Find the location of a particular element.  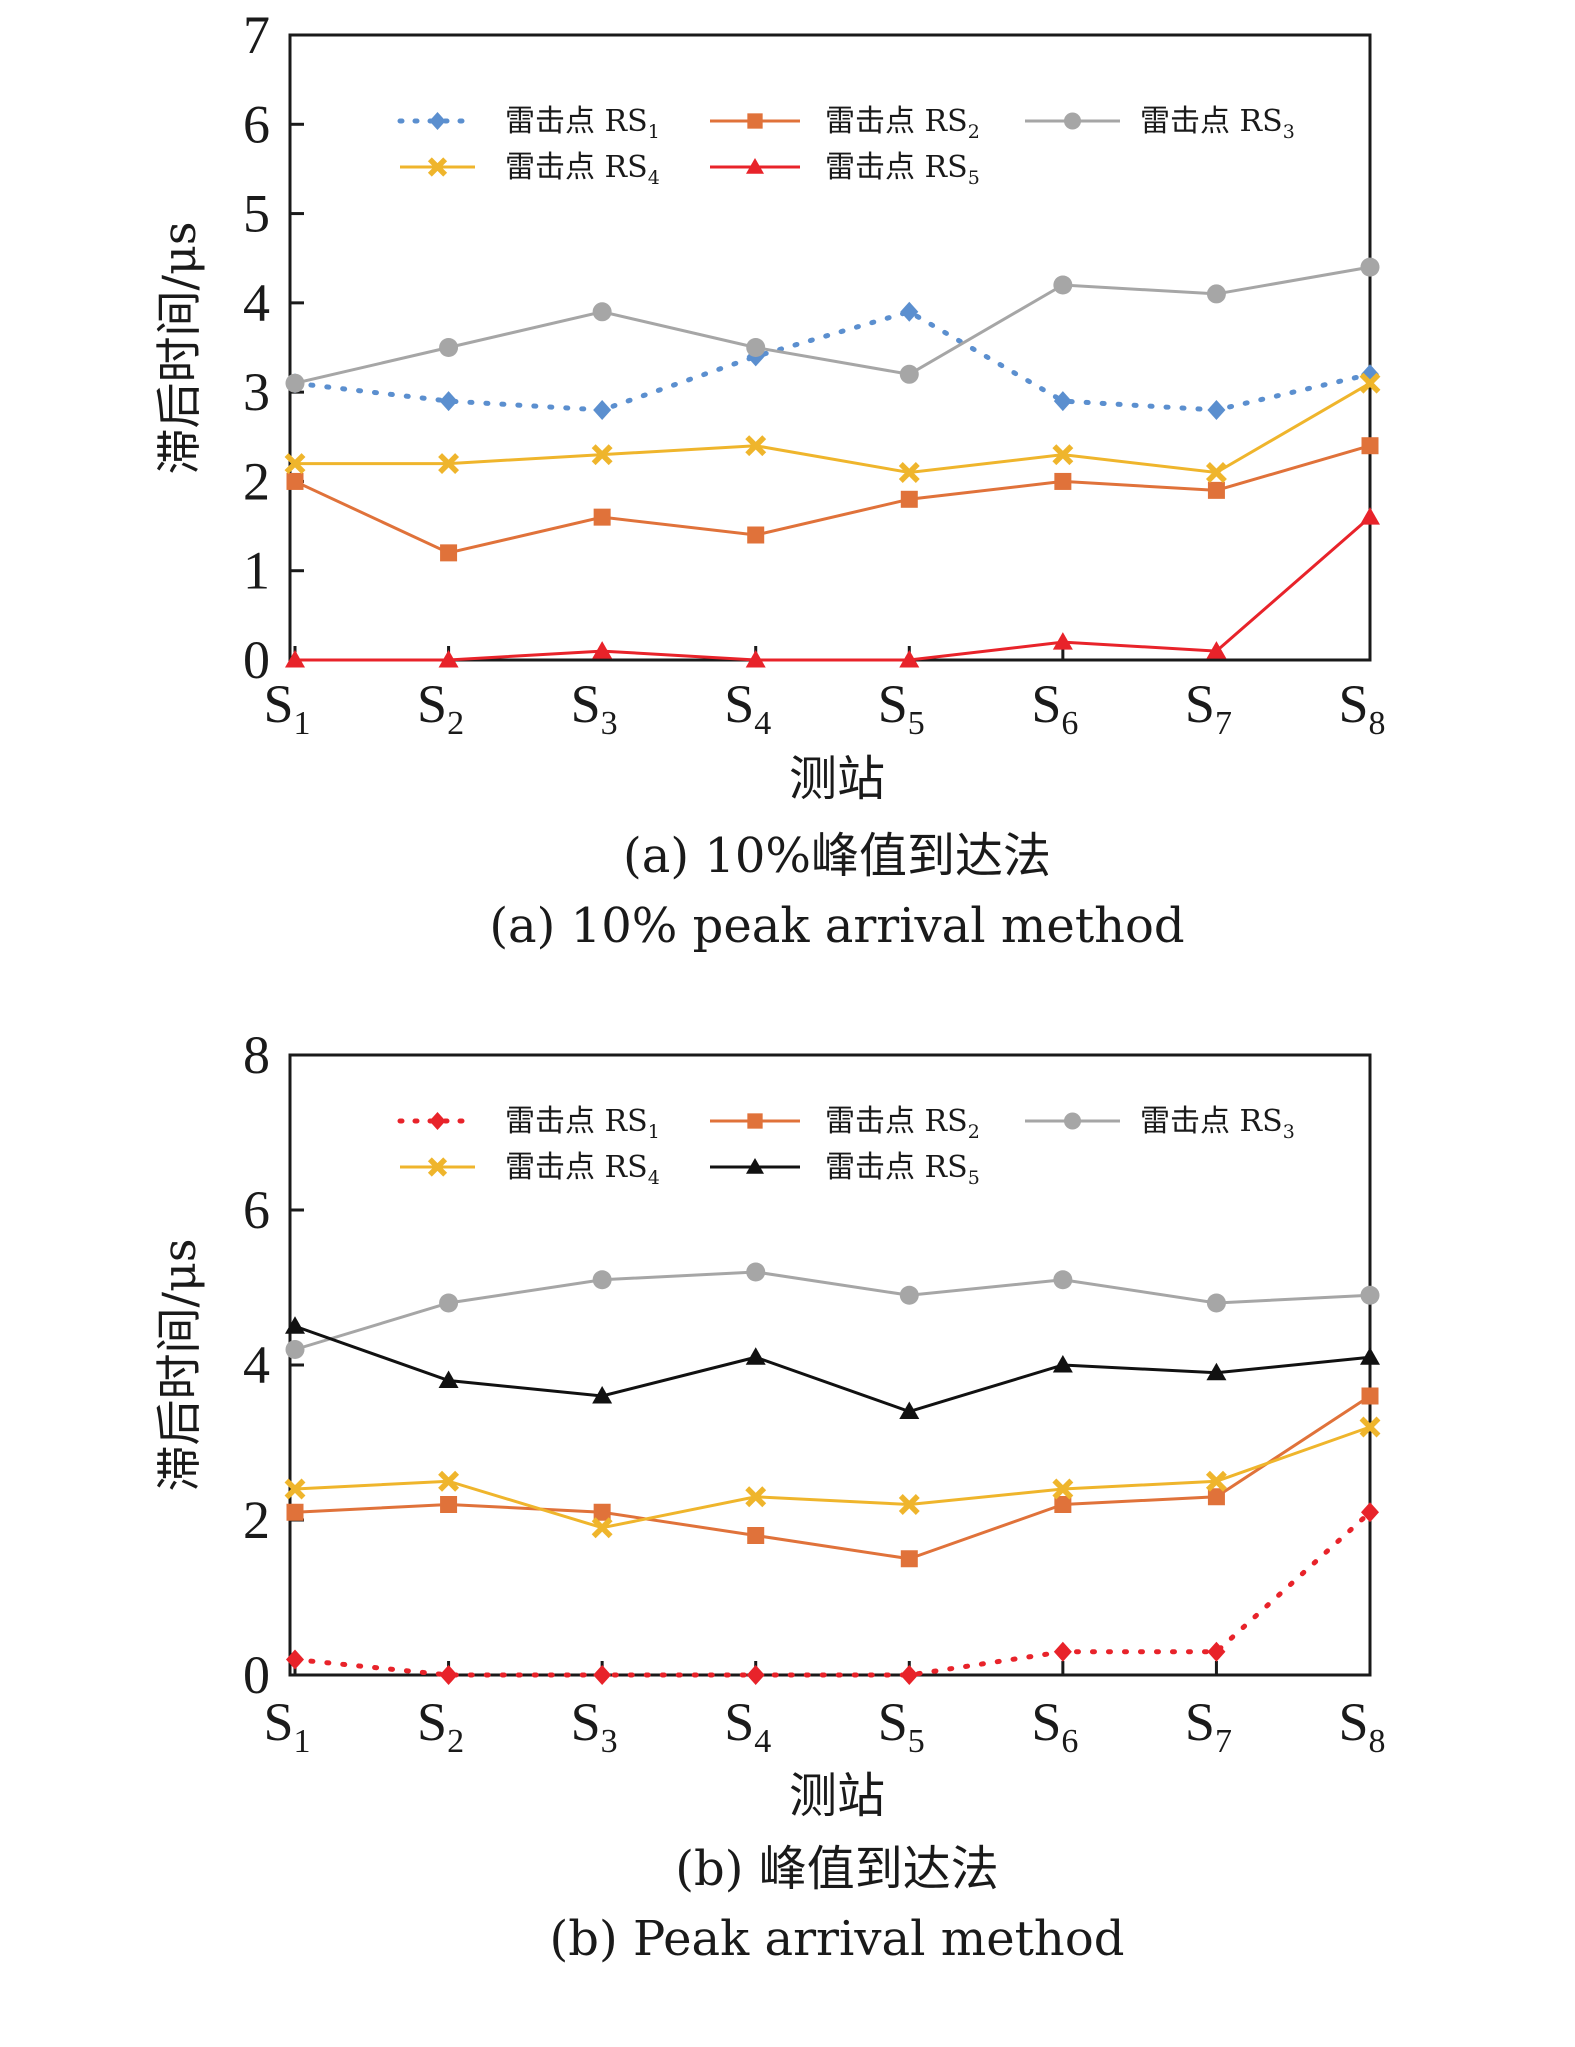

y-tick-label: 8 is located at coordinates (256, 1055).